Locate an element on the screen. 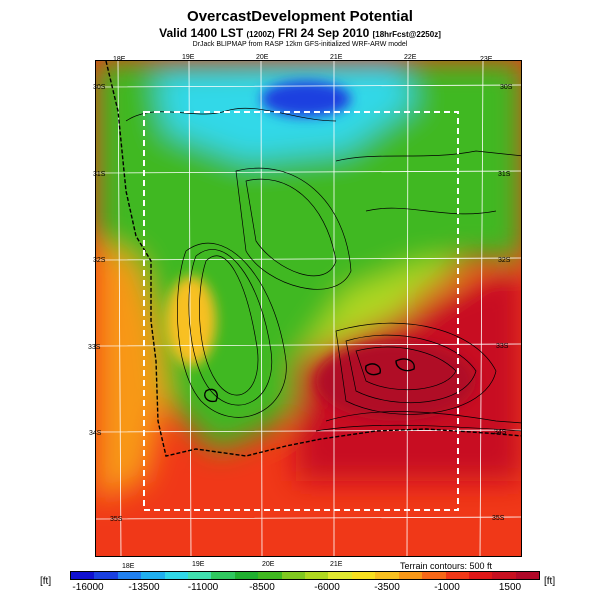  colorbar-label: -8500 is located at coordinates (262, 587).